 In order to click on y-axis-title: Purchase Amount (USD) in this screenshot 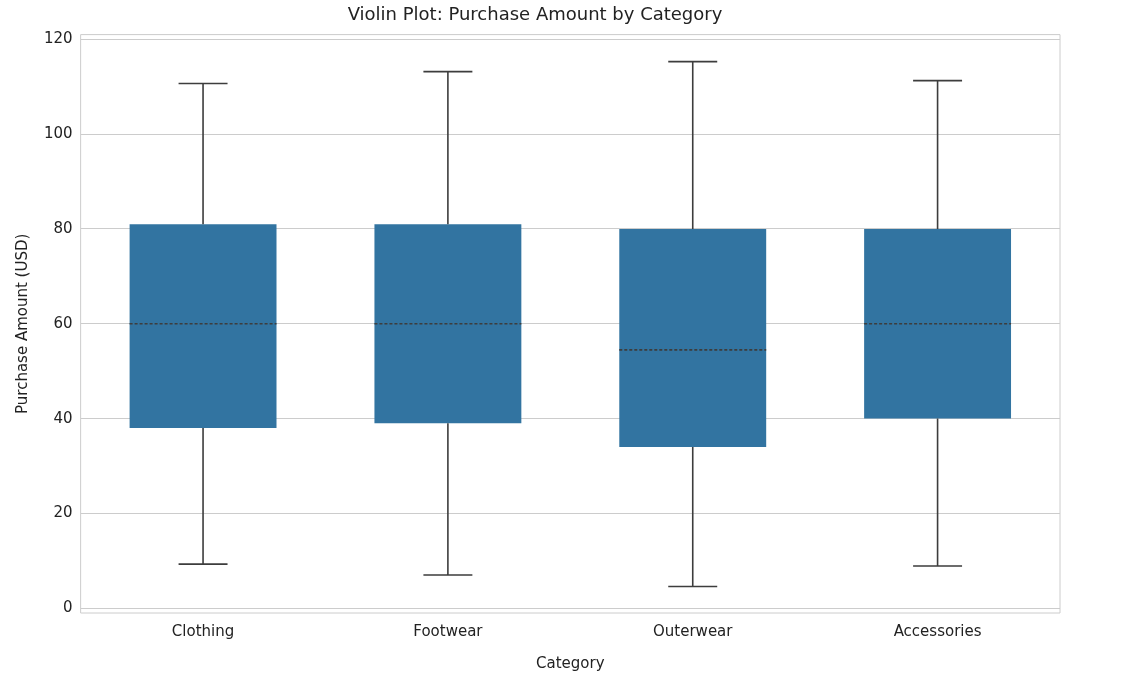, I will do `click(21, 323)`.